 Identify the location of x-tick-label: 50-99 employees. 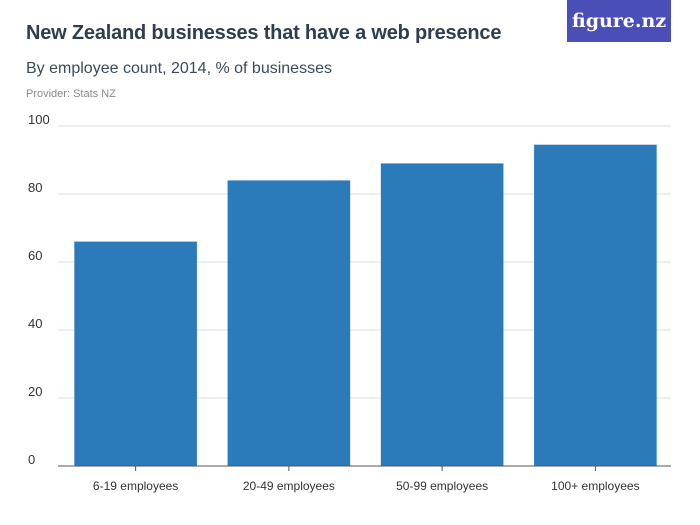
(442, 486).